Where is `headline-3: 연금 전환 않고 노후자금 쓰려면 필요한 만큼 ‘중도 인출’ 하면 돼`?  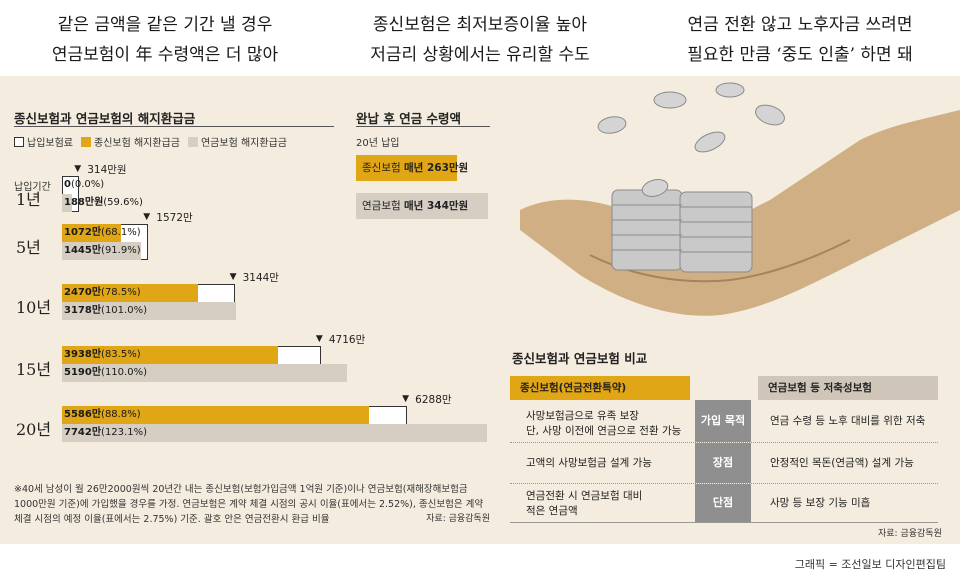
headline-3: 연금 전환 않고 노후자금 쓰려면 필요한 만큼 ‘중도 인출’ 하면 돼 is located at coordinates (800, 40).